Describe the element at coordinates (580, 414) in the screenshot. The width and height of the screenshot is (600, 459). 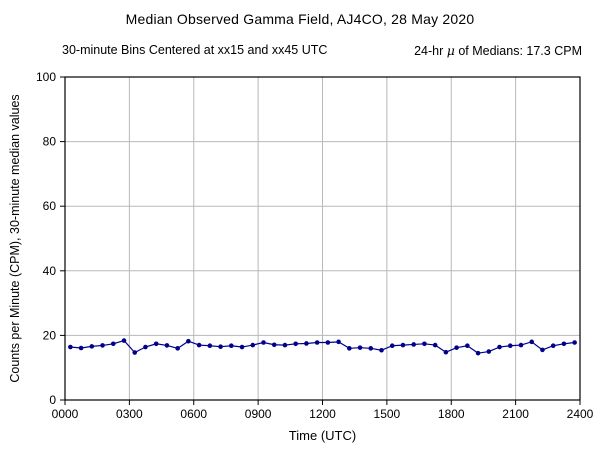
I see `x-tick-label: 2400` at that location.